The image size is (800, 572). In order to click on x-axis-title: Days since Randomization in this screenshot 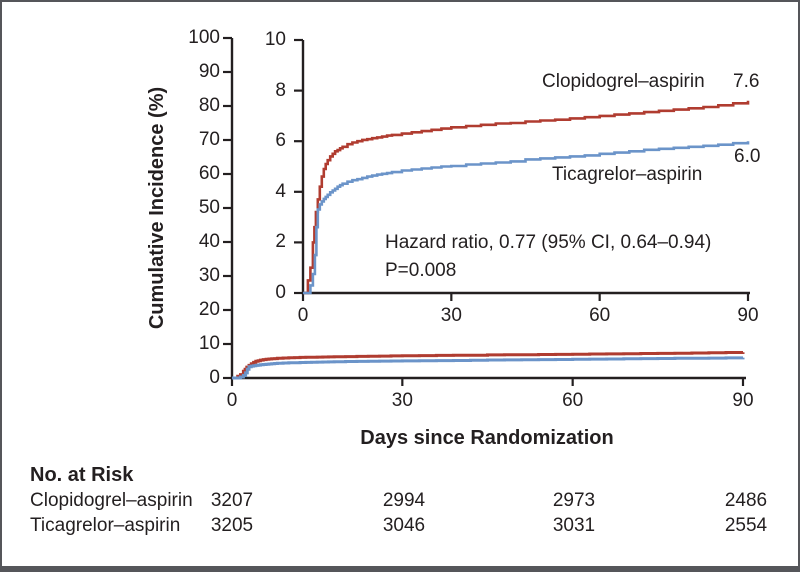, I will do `click(487, 438)`.